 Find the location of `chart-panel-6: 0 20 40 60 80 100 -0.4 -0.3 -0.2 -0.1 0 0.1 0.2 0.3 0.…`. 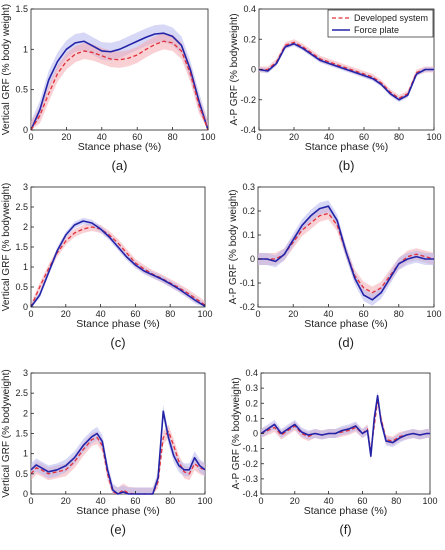

chart-panel-6: 0 20 40 60 80 100 -0.4 -0.3 -0.2 -0.1 0 0.1 0.2 0.3 0.… is located at coordinates (334, 452).